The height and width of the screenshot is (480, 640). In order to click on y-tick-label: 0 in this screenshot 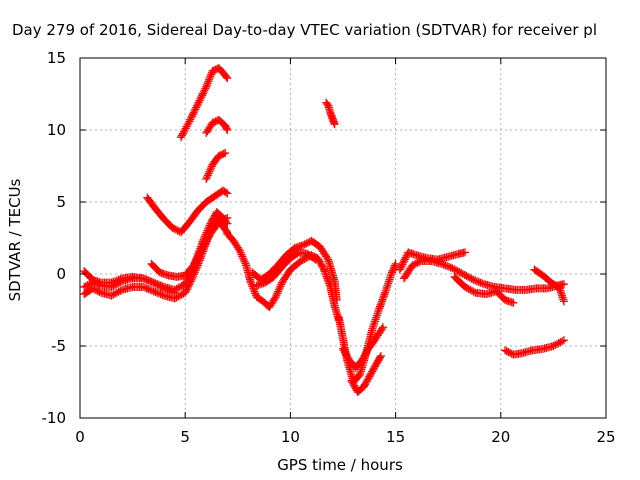, I will do `click(61, 274)`.